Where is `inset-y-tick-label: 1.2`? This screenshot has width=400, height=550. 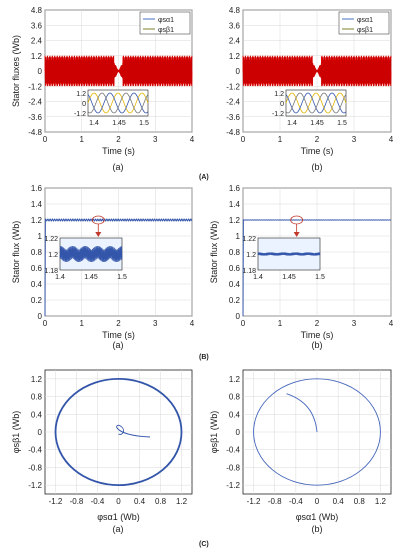
inset-y-tick-label: 1.2 is located at coordinates (279, 94).